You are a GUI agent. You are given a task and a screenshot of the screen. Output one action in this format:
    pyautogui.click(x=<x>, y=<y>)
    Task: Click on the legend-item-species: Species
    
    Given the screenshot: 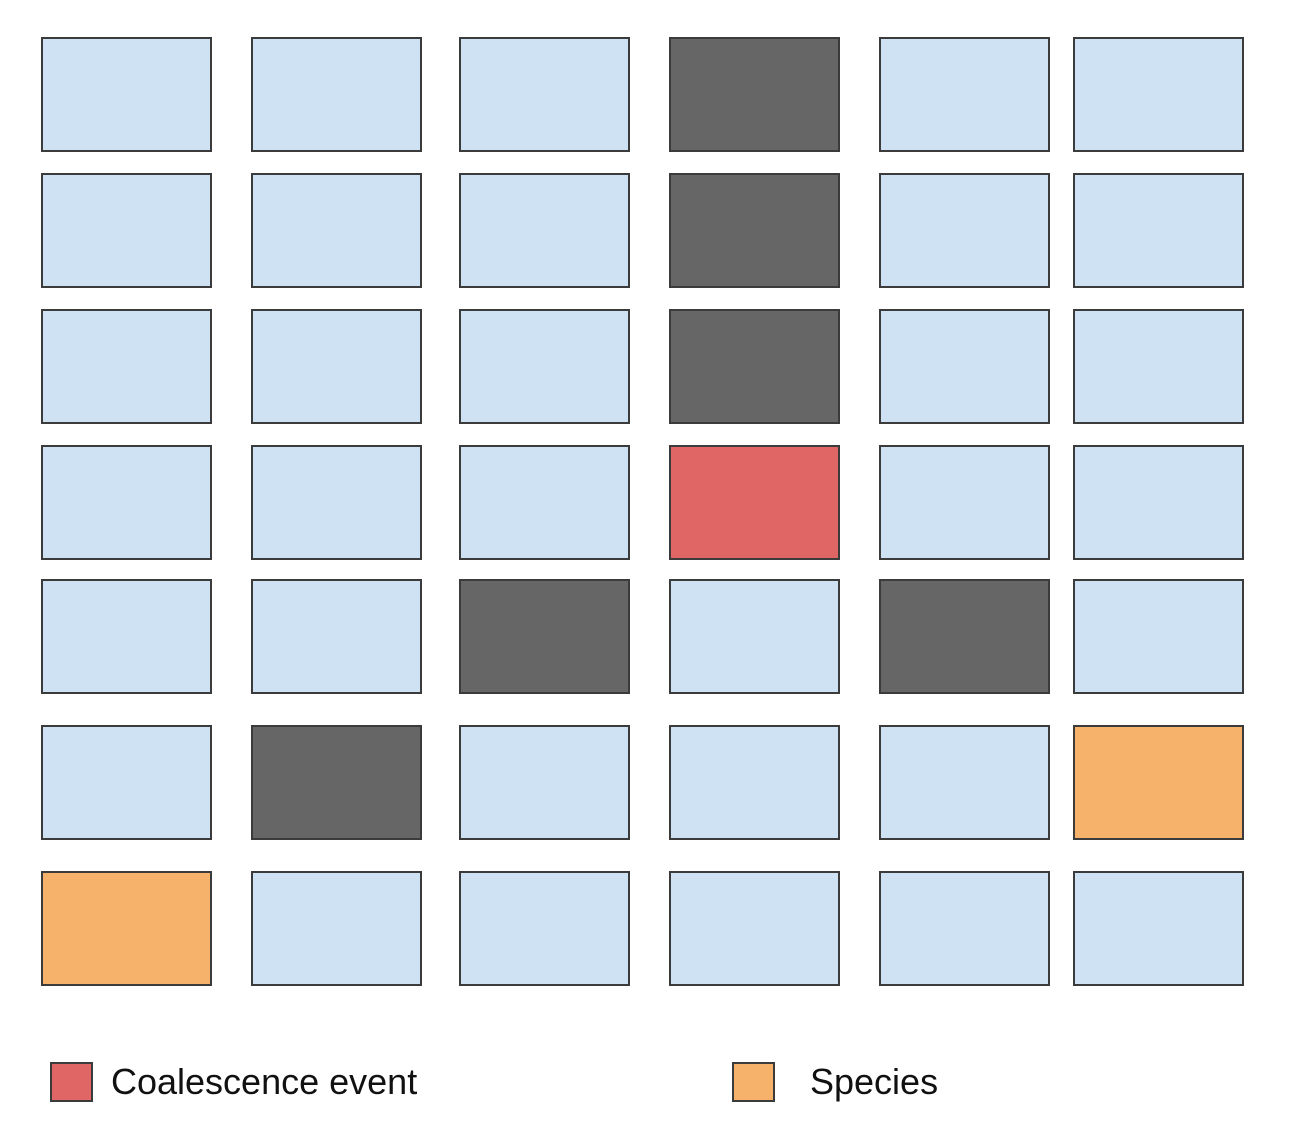 What is the action you would take?
    pyautogui.click(x=835, y=1082)
    